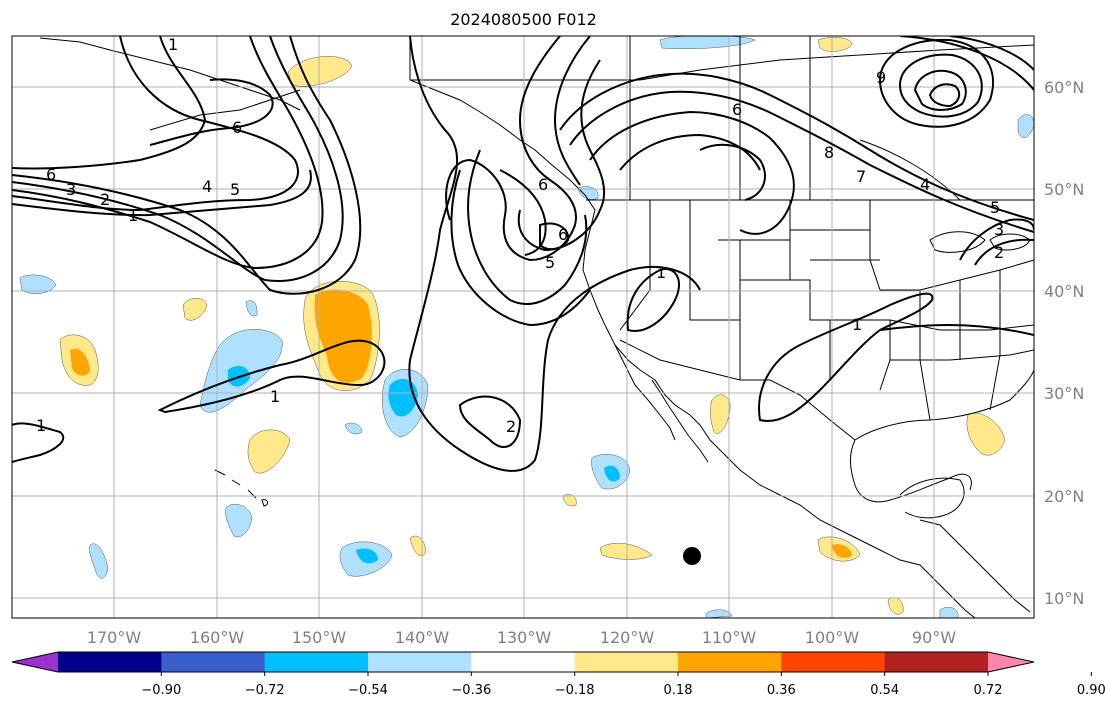 Image resolution: width=1105 pixels, height=712 pixels. I want to click on colorbar-extend-high, so click(1011, 662).